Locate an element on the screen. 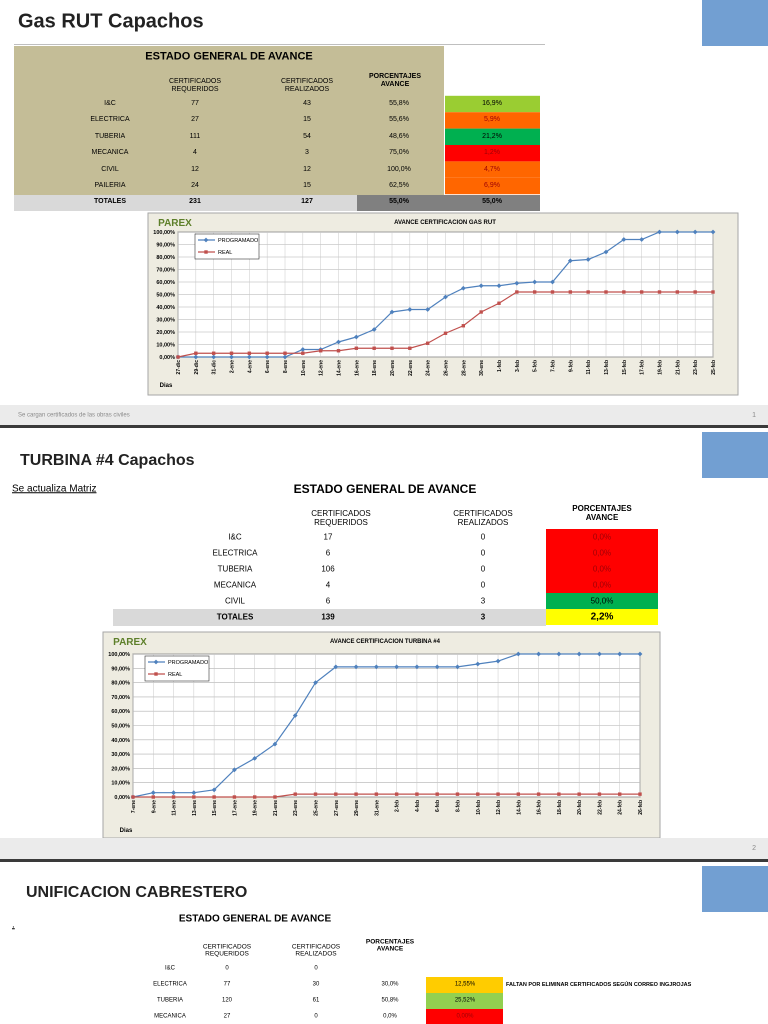 This screenshot has height=1024, width=768. table-cell: 1,2% is located at coordinates (492, 153).